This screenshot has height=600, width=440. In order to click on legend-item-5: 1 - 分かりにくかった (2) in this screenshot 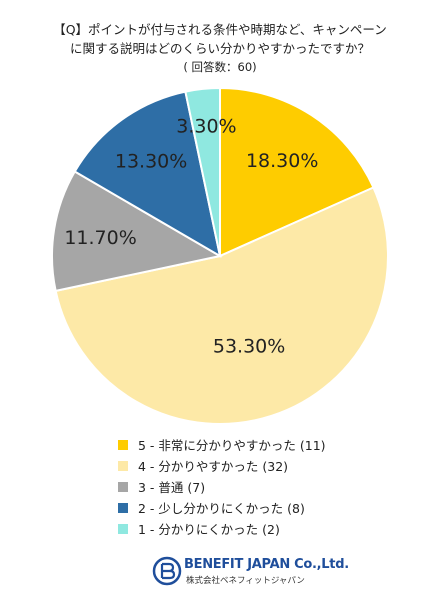, I will do `click(222, 528)`.